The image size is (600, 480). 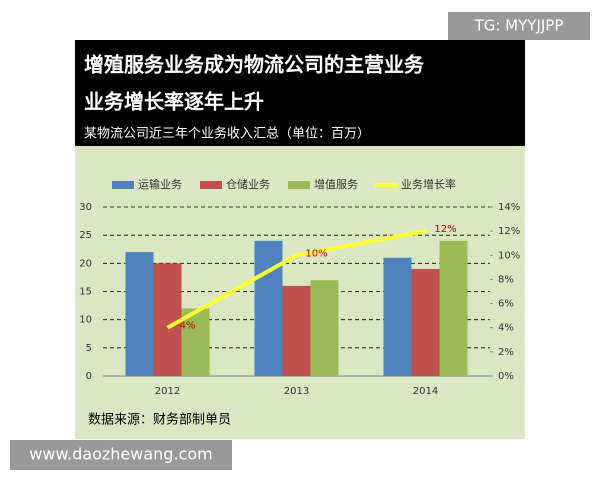 I want to click on watermark: TG: MYYJJPP, so click(x=519, y=26).